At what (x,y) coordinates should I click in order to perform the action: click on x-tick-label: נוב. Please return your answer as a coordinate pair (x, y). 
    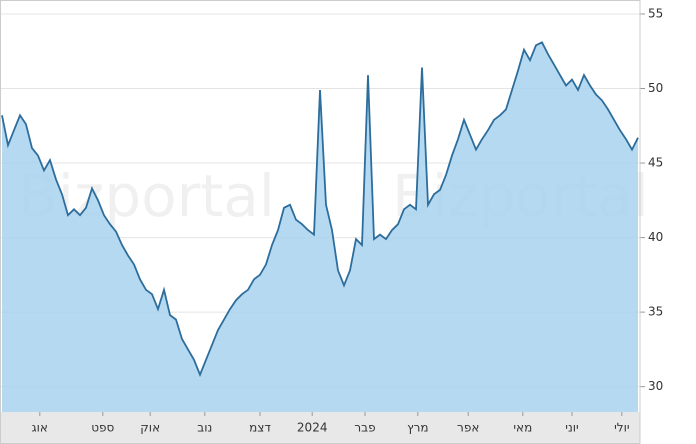
    Looking at the image, I should click on (204, 428).